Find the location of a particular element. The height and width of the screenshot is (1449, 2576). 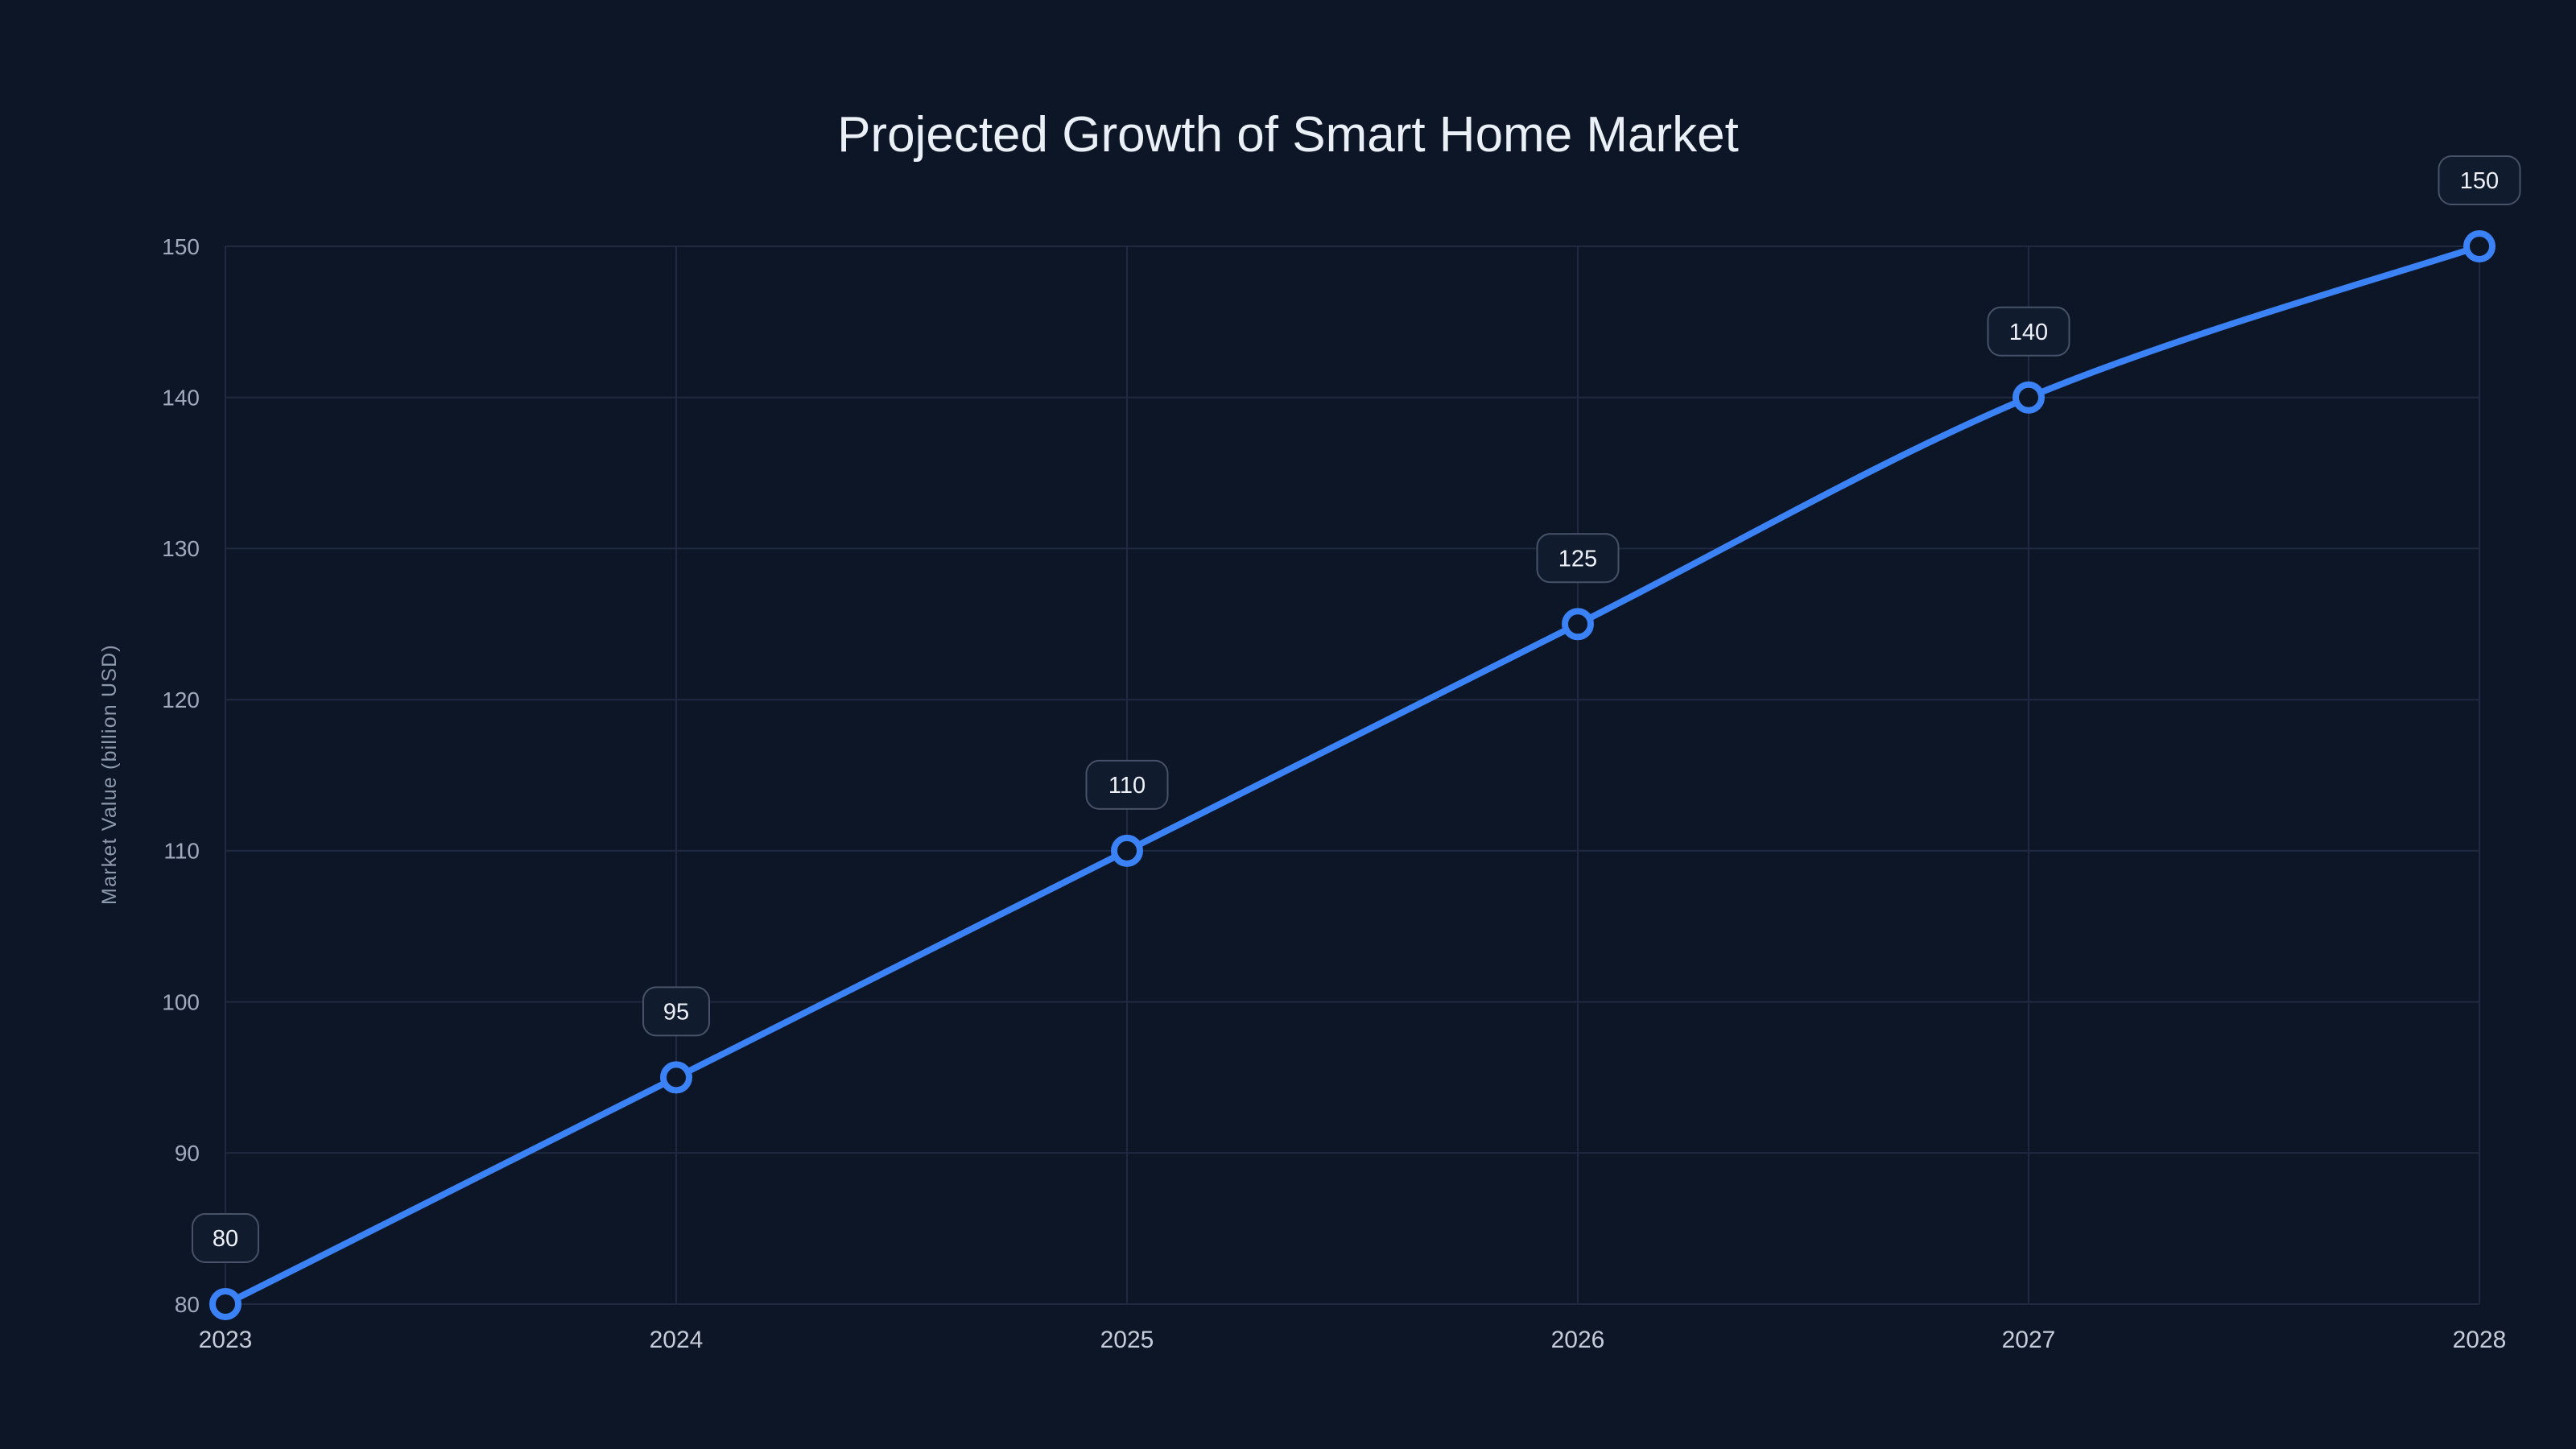

data-point-2027 is located at coordinates (2029, 397).